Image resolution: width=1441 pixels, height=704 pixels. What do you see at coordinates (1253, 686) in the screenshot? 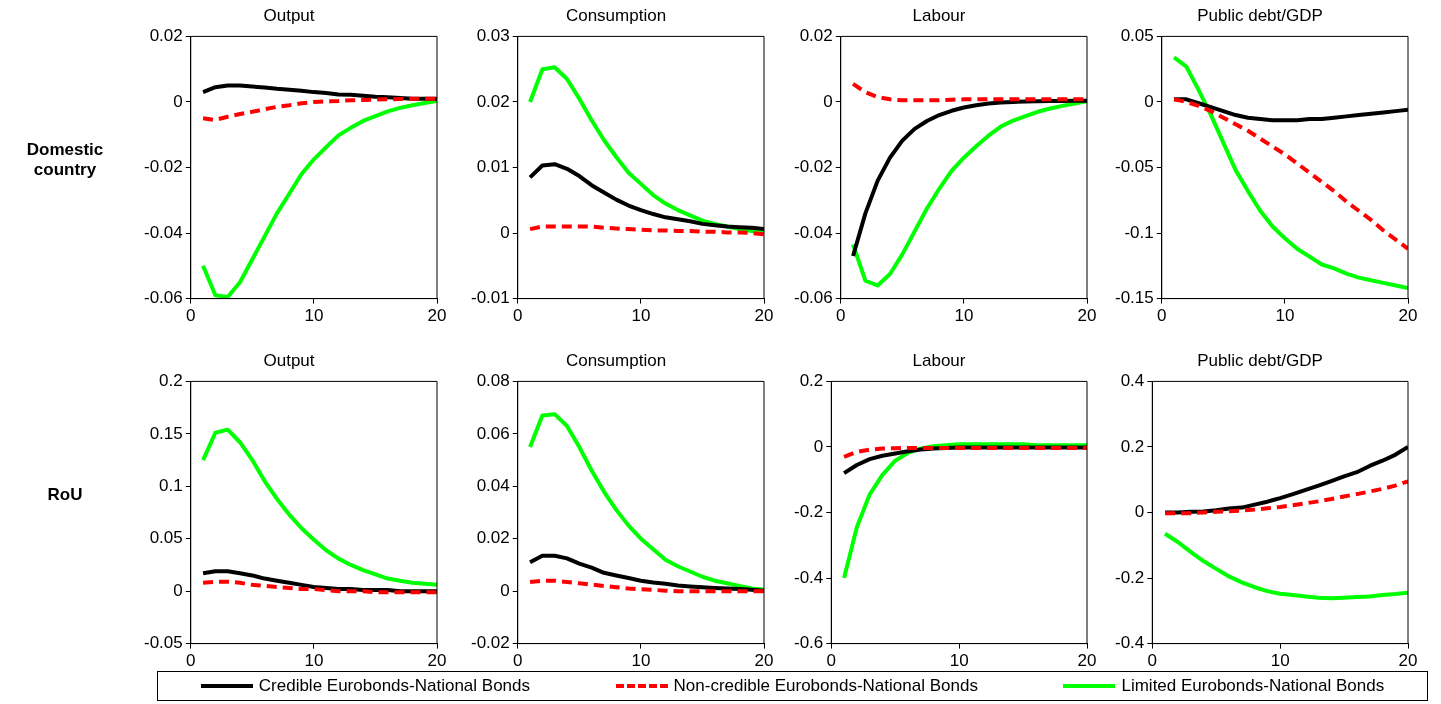
I see `legend-label: Limited Eurobonds-National Bonds` at bounding box center [1253, 686].